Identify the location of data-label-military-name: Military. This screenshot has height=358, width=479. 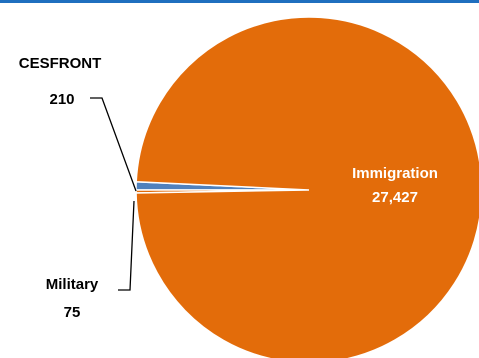
(72, 284).